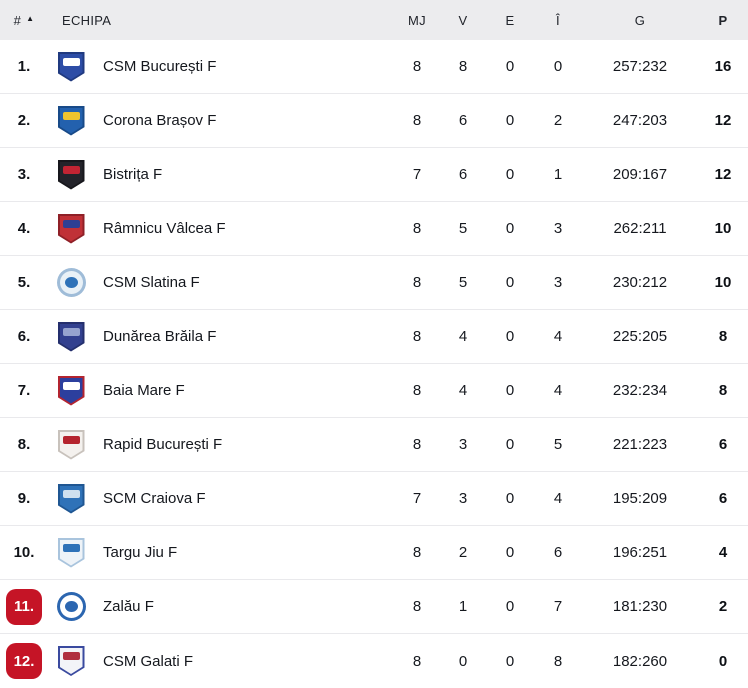  I want to click on goals: 221:223, so click(640, 444).